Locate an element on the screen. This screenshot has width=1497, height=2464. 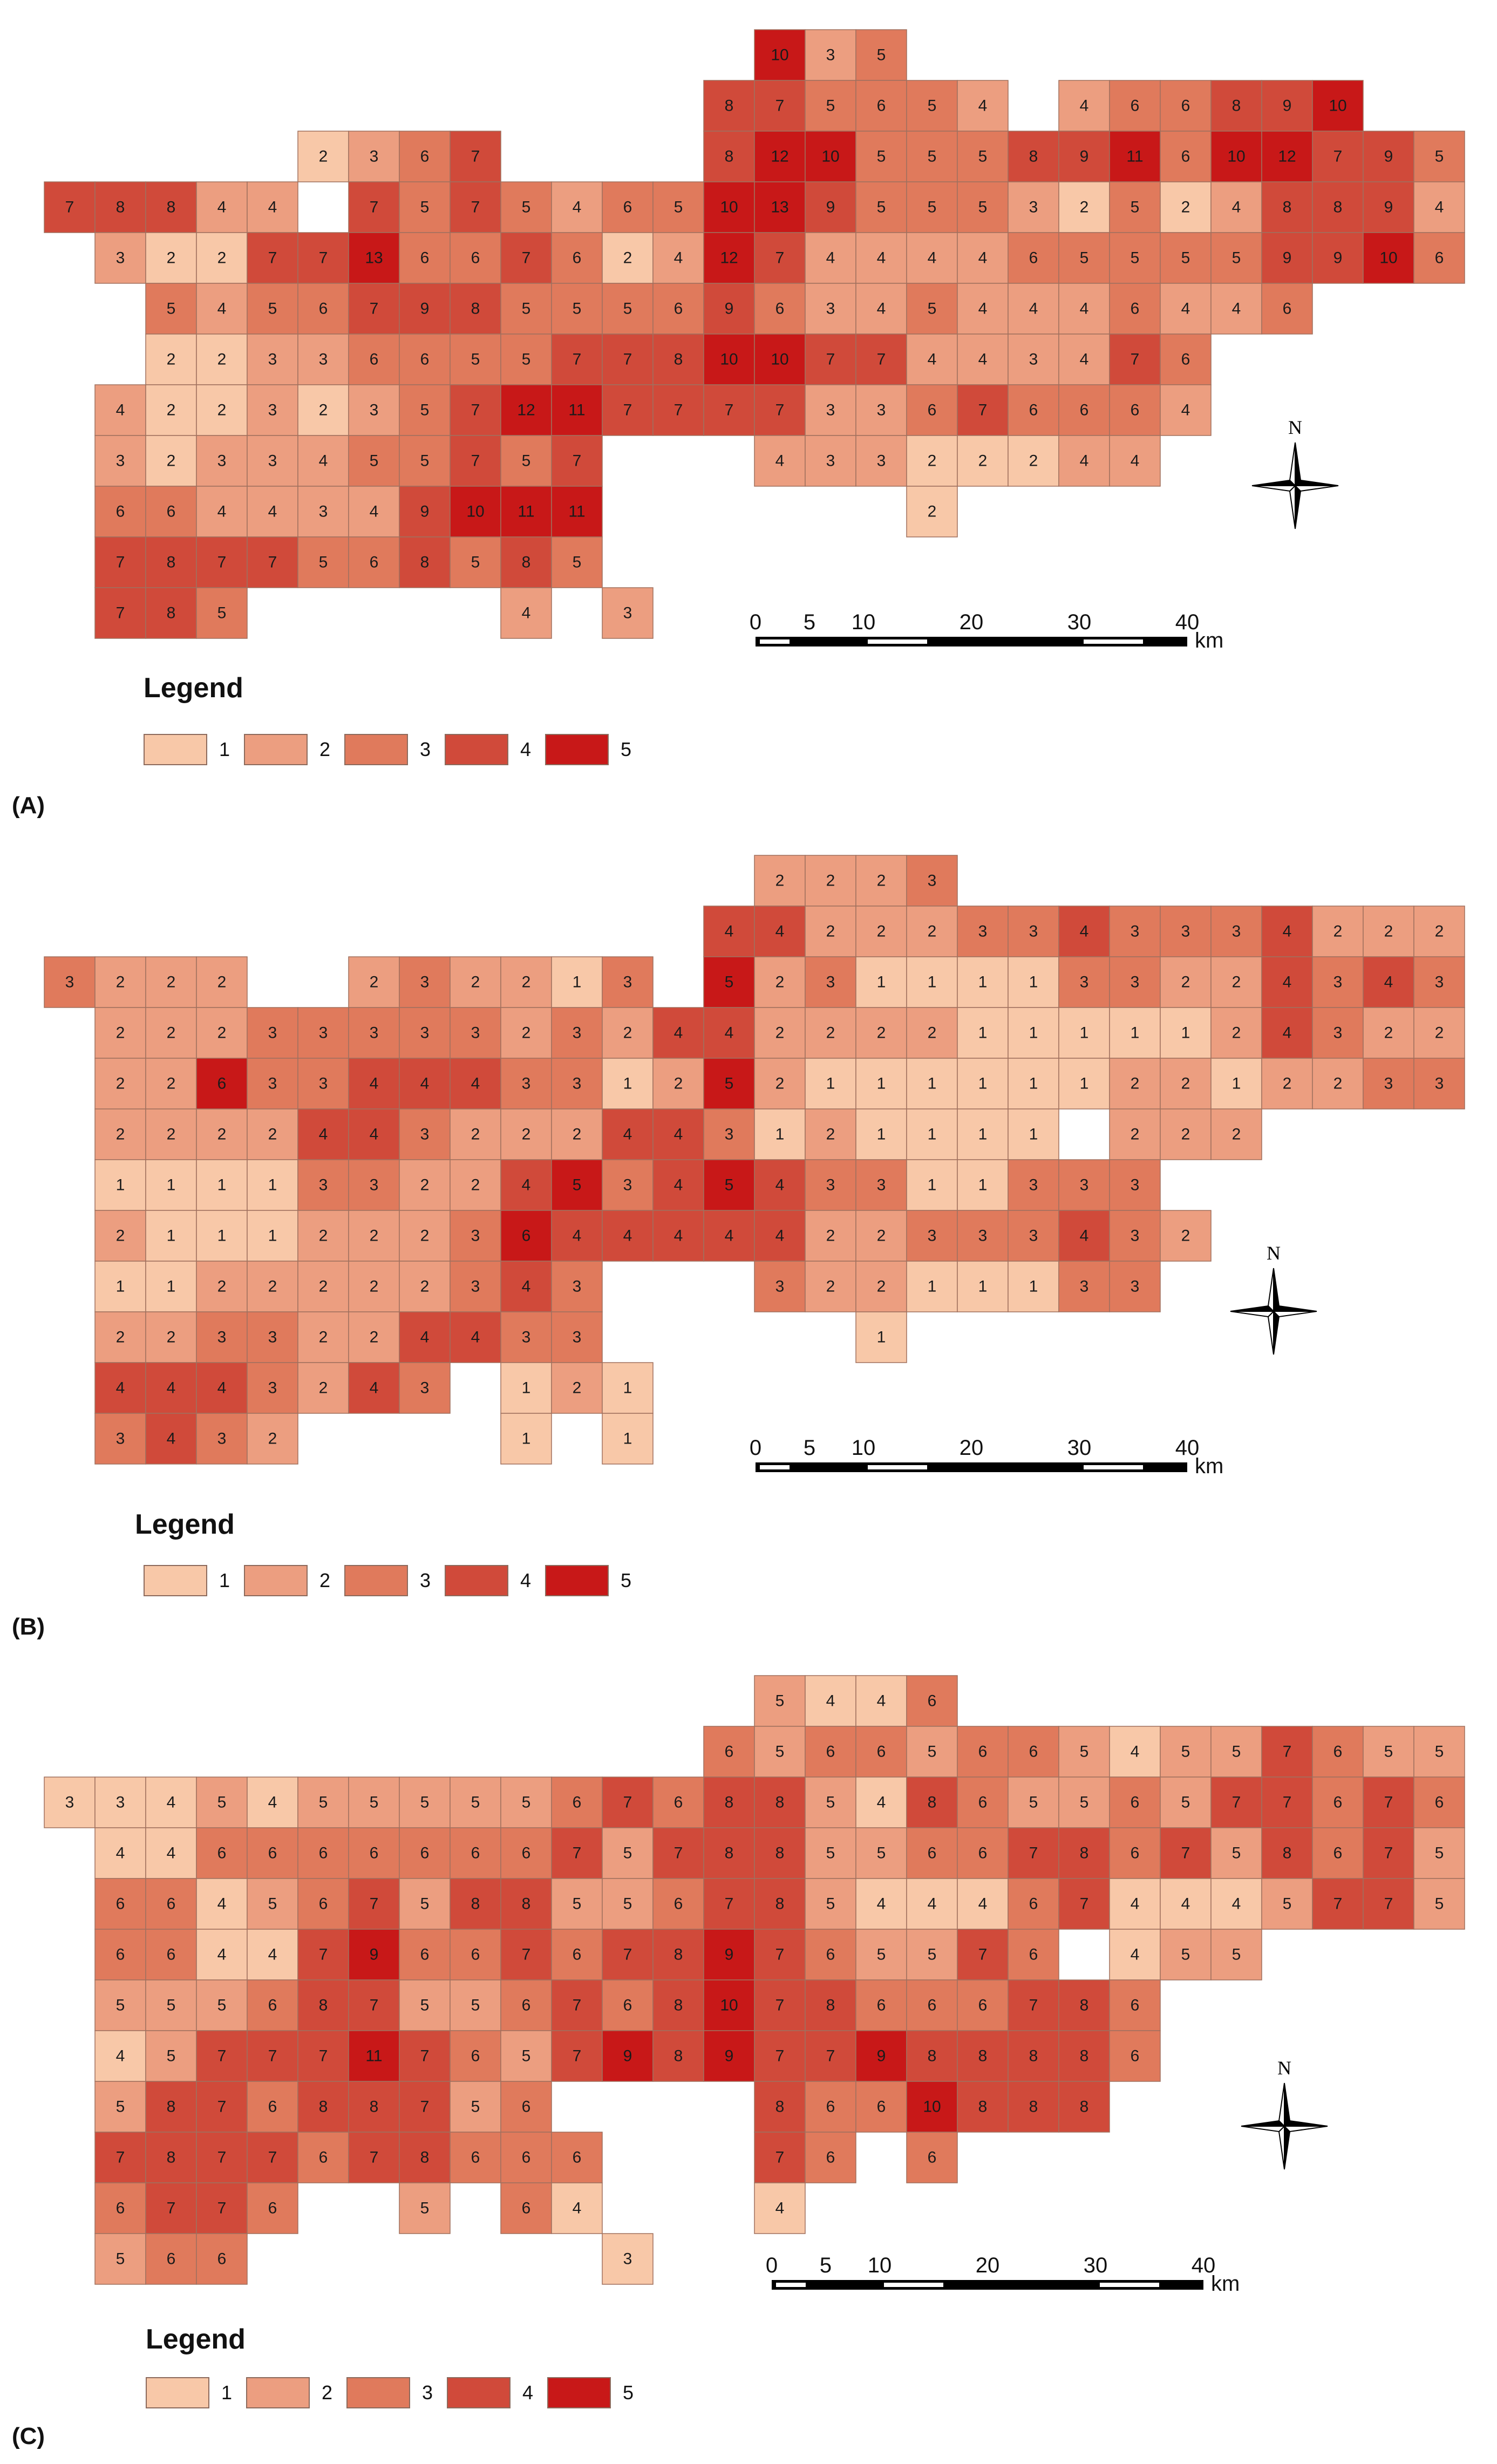
legend-item: 3 is located at coordinates (388, 749).